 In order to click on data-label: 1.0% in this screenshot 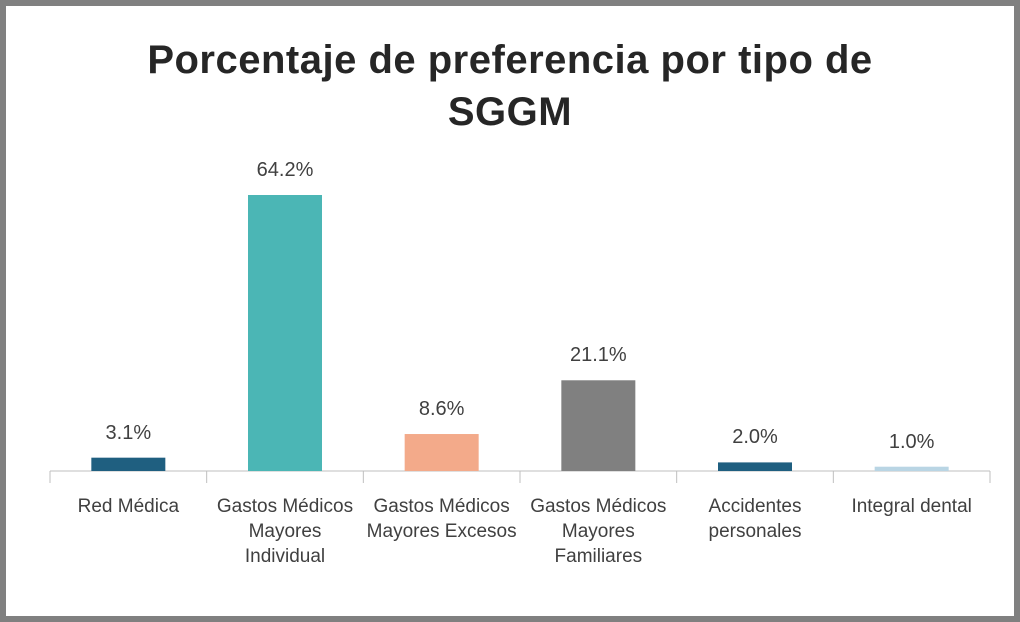, I will do `click(911, 441)`.